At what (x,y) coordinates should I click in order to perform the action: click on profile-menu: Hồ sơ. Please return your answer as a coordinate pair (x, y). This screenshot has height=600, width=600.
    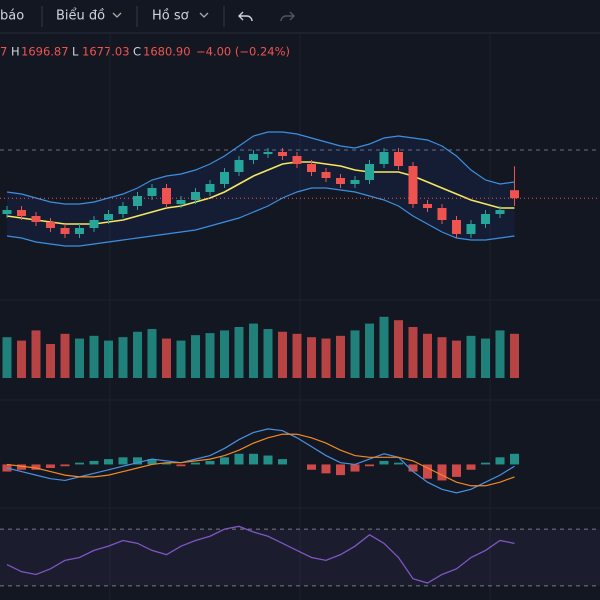
    Looking at the image, I should click on (170, 16).